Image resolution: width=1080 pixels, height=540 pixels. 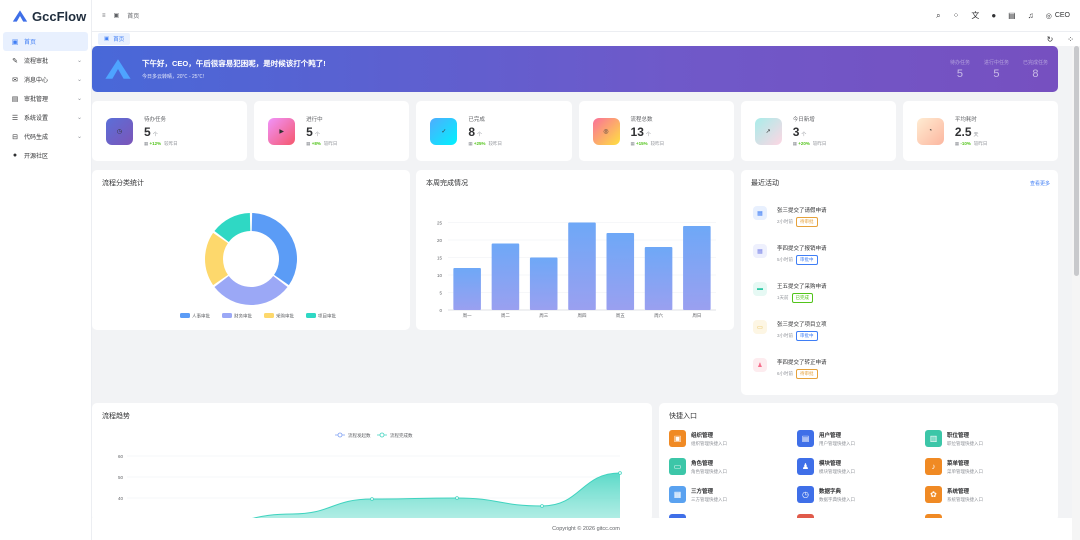 What do you see at coordinates (826, 466) in the screenshot?
I see `quick-entry: ♟ 模块管理 模块管理快捷入口` at bounding box center [826, 466].